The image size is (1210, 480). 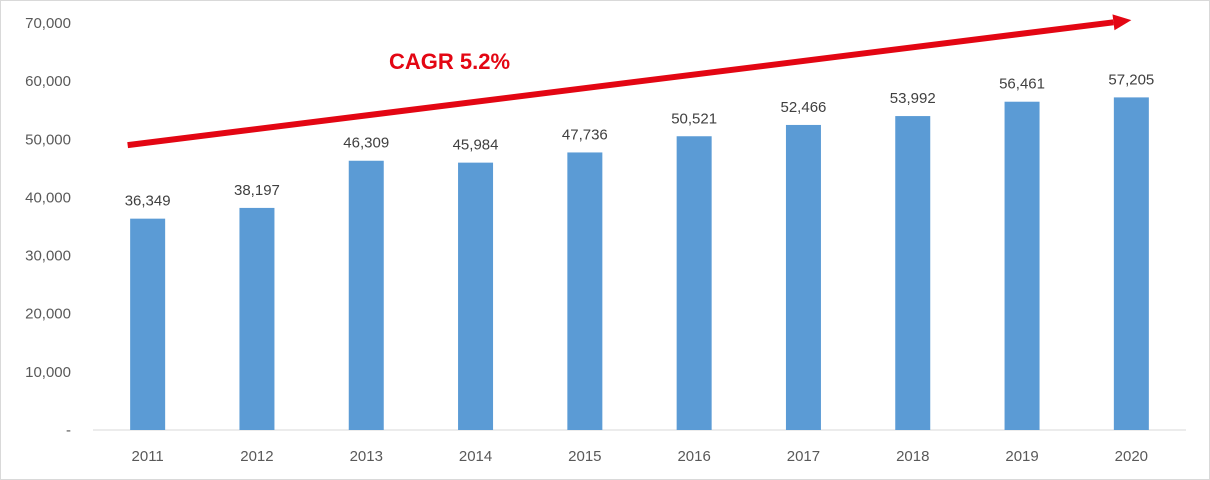 What do you see at coordinates (48, 139) in the screenshot?
I see `y-tick-label: 50,000` at bounding box center [48, 139].